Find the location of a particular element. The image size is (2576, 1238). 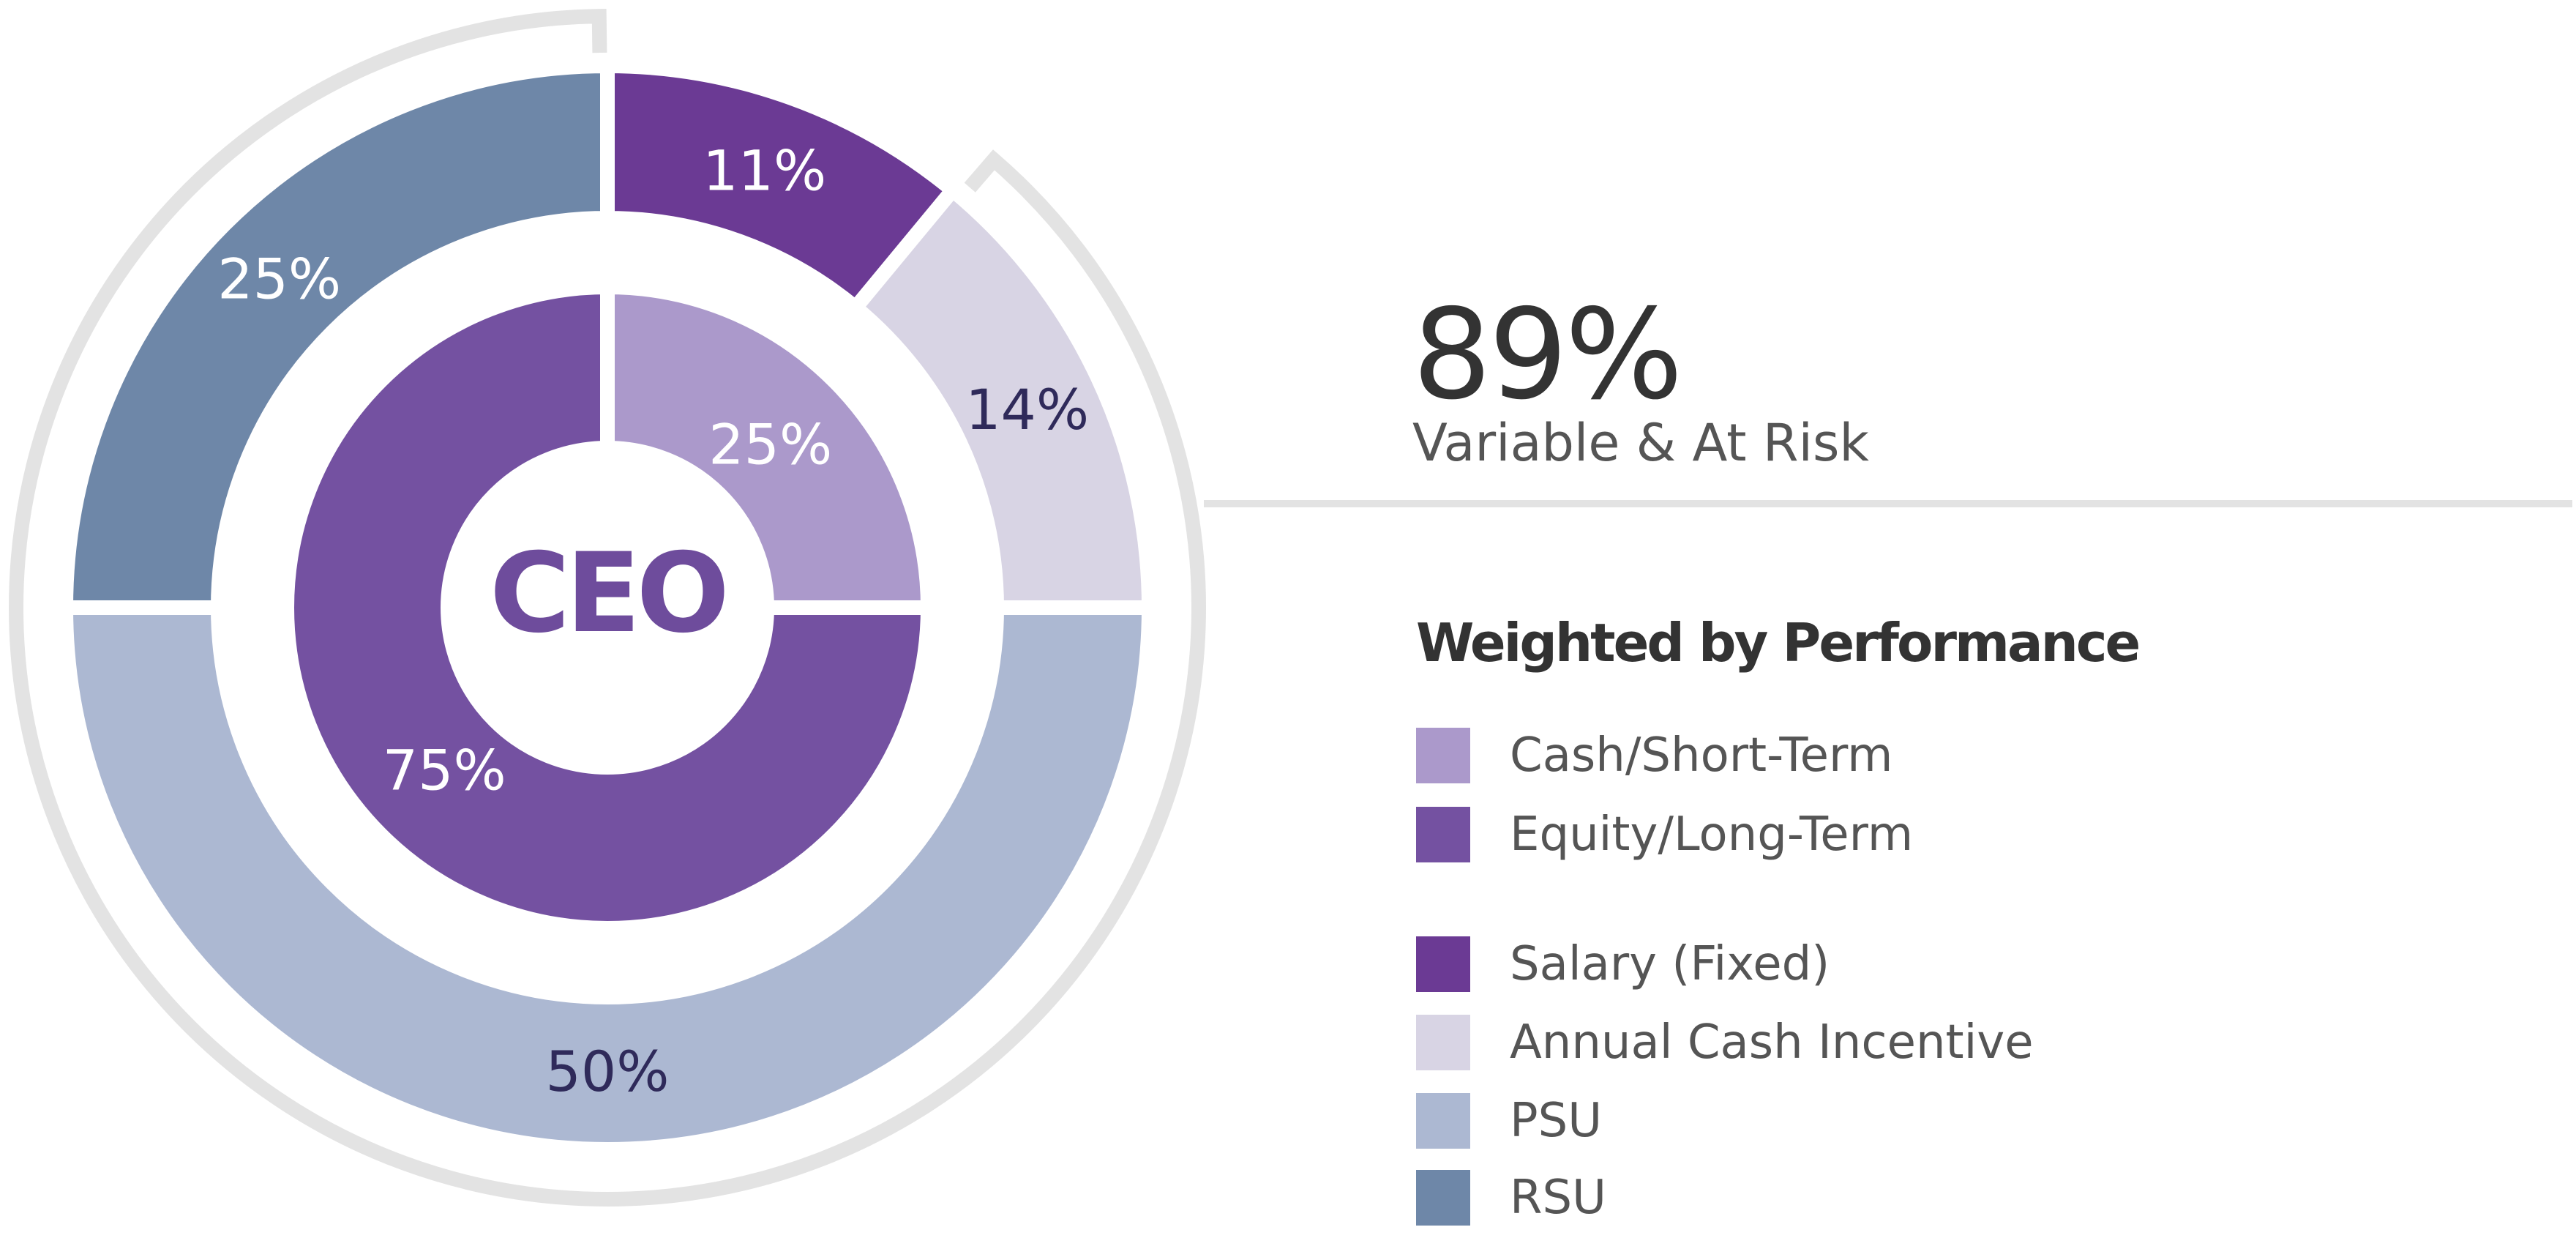

legend-label: RSU is located at coordinates (1558, 1198).